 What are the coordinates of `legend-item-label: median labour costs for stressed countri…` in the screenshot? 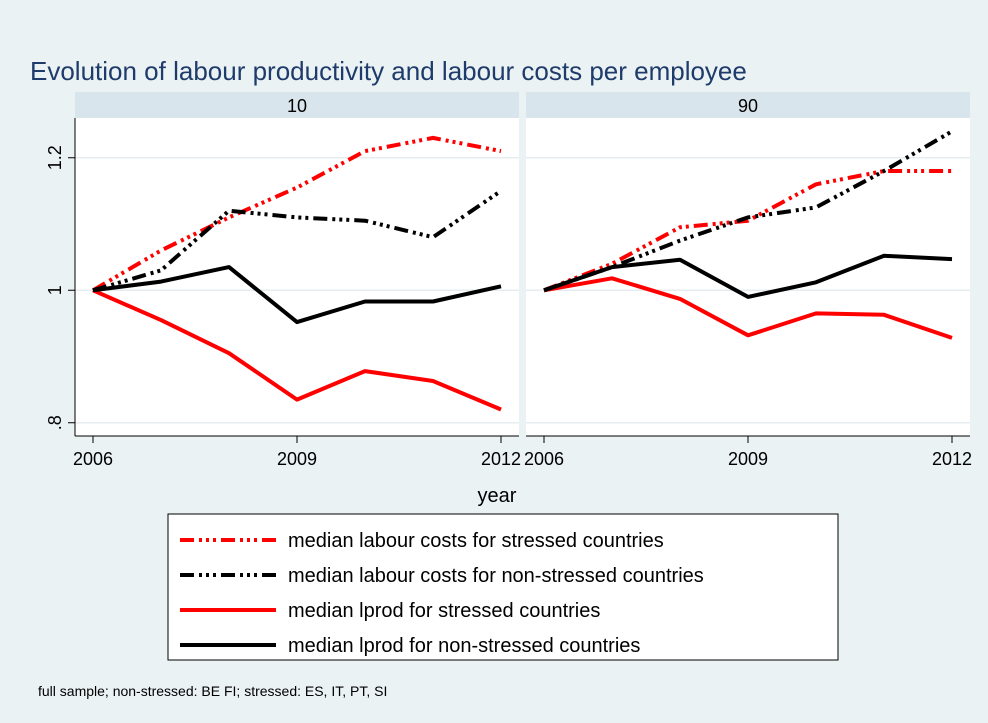 It's located at (476, 541).